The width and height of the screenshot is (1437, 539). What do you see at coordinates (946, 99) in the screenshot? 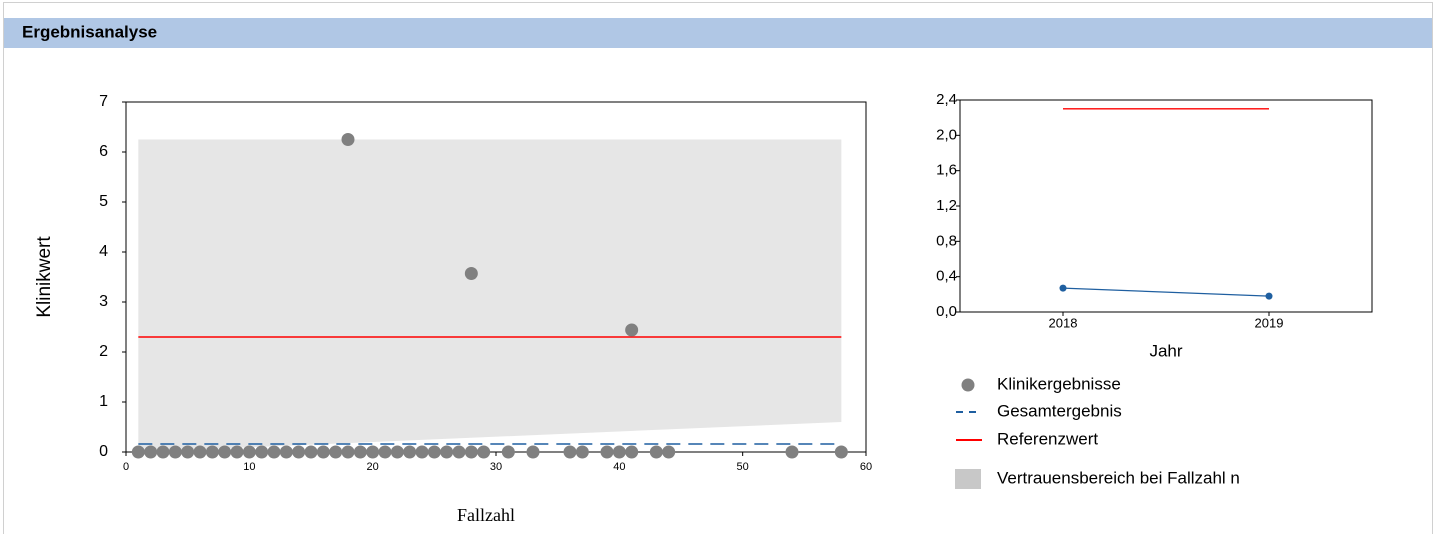
I see `y-tick-label: 2,4` at bounding box center [946, 99].